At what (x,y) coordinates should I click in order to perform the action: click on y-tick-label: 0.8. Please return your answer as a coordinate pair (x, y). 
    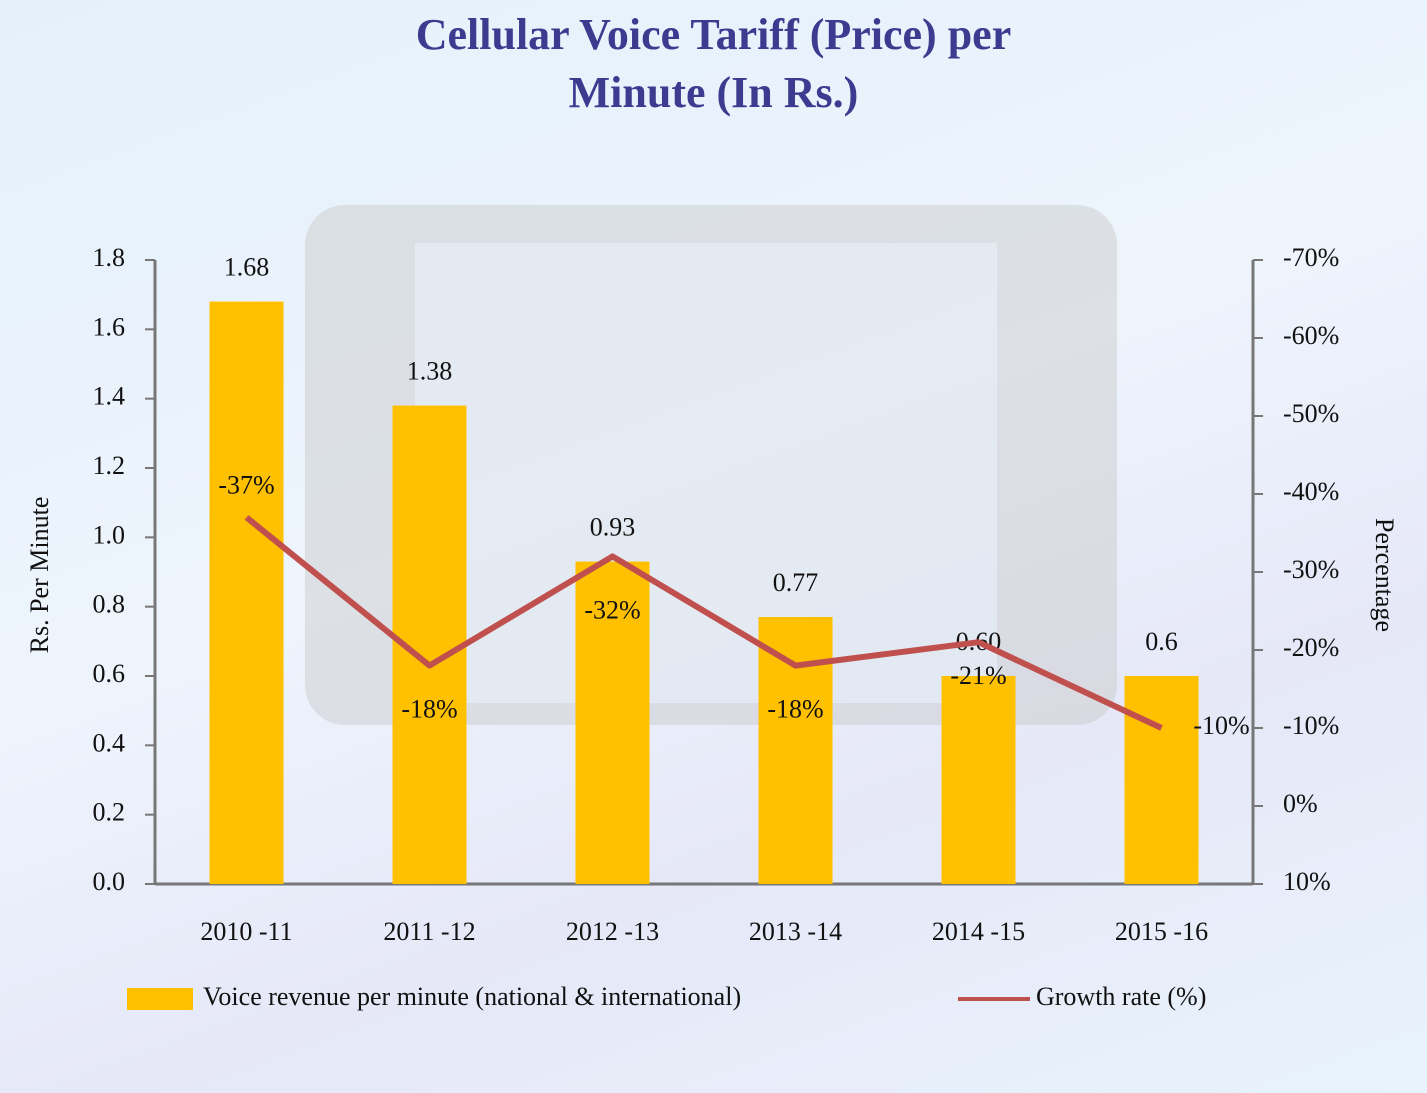
    Looking at the image, I should click on (109, 604).